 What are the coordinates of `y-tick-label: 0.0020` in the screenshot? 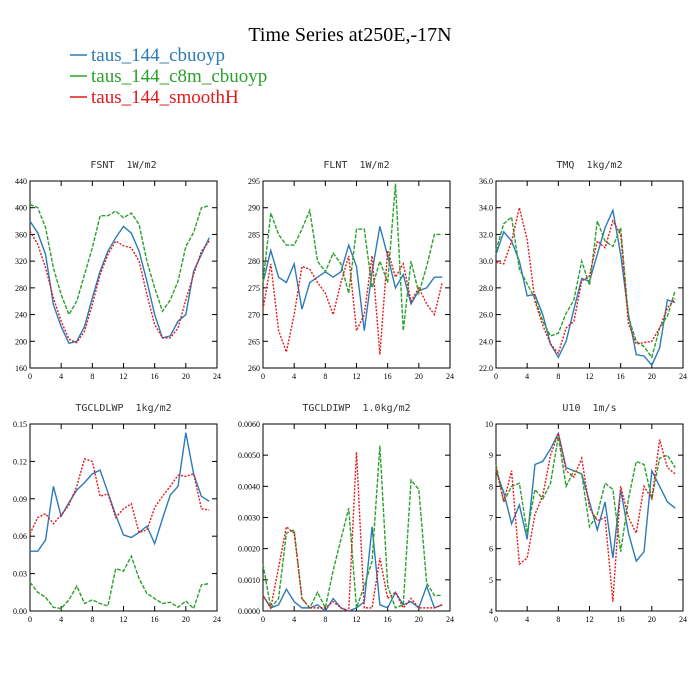 It's located at (249, 549).